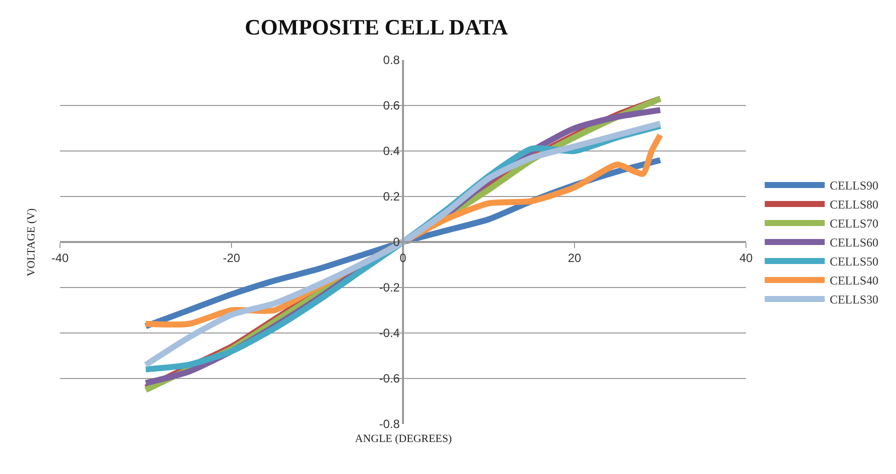  What do you see at coordinates (854, 281) in the screenshot?
I see `legend-label: CELLS40` at bounding box center [854, 281].